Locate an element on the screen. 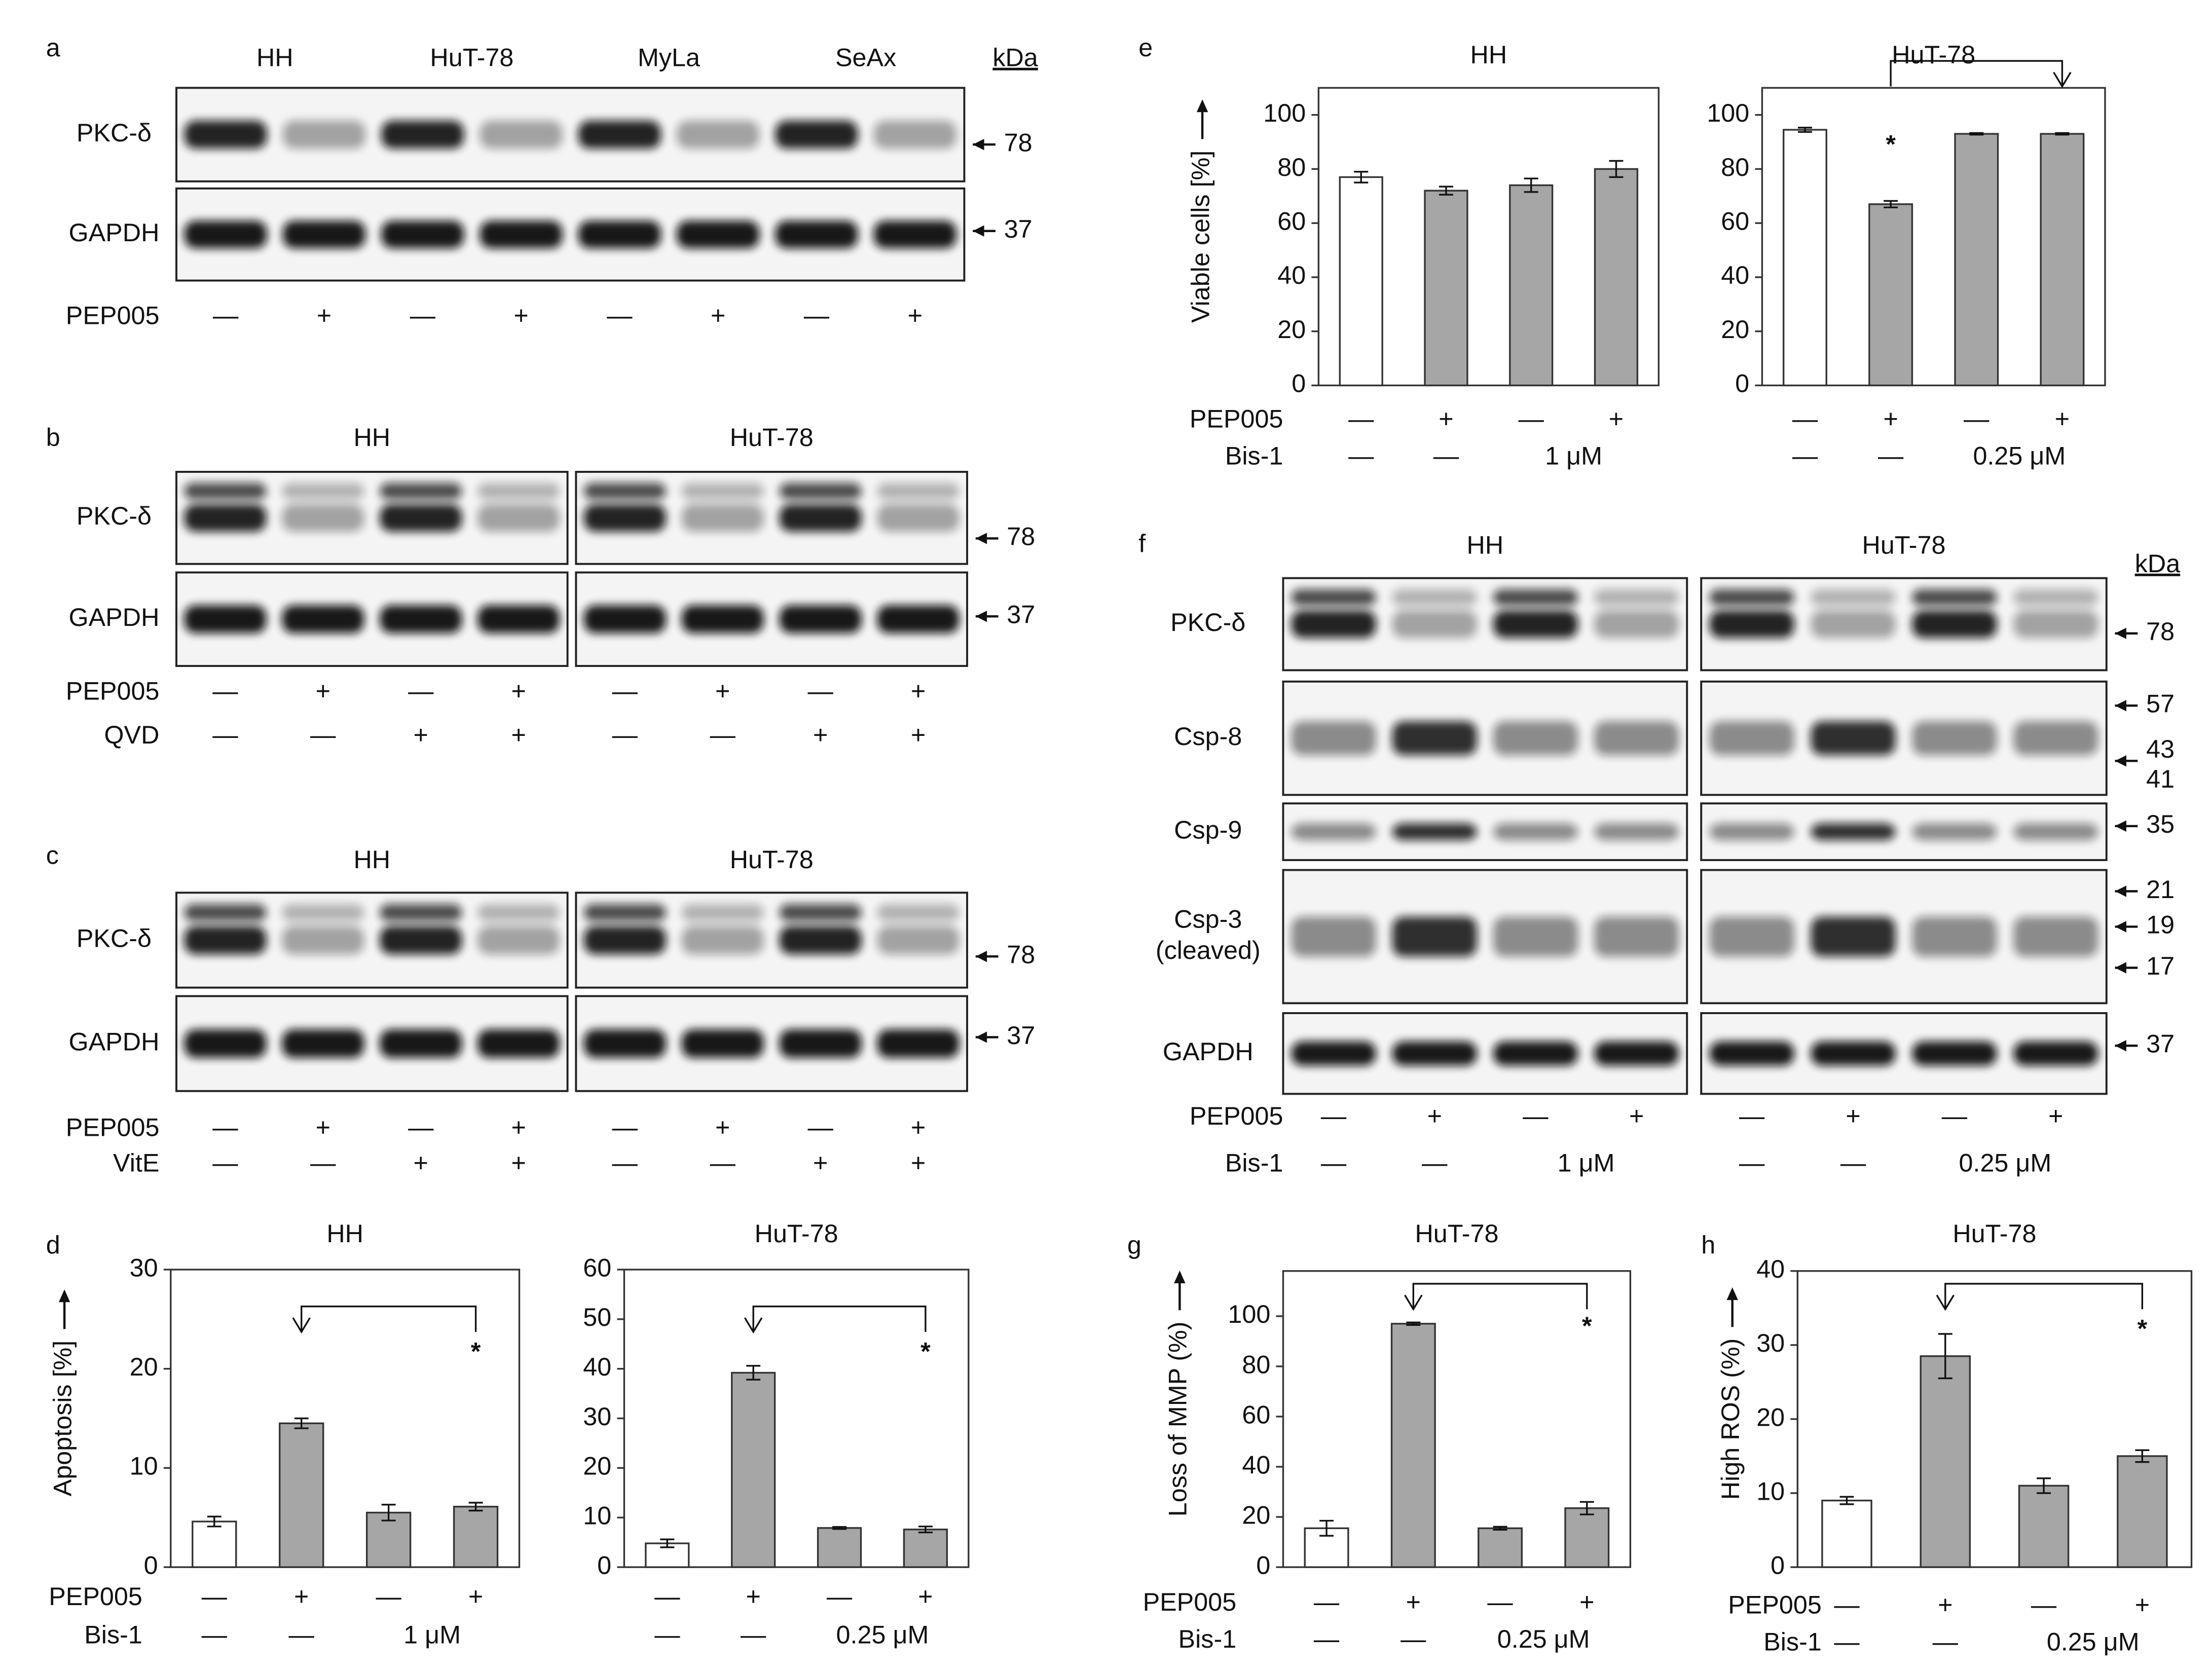 This screenshot has width=2212, height=1672. y-axis-label: High ROS (%) is located at coordinates (1730, 1419).